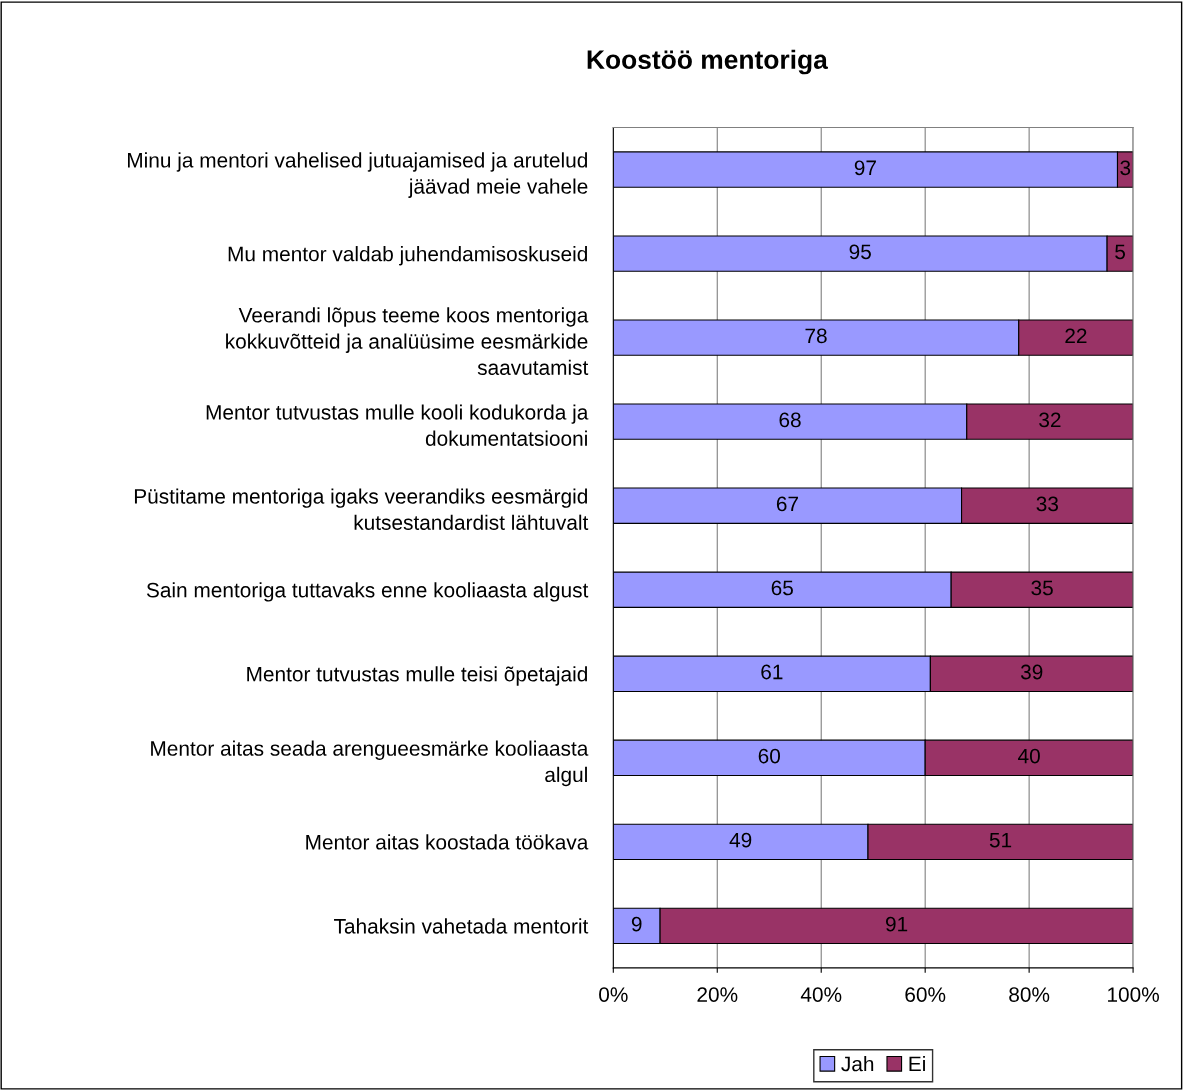 This screenshot has height=1090, width=1184. Describe the element at coordinates (1000, 840) in the screenshot. I see `data-label: 51` at that location.